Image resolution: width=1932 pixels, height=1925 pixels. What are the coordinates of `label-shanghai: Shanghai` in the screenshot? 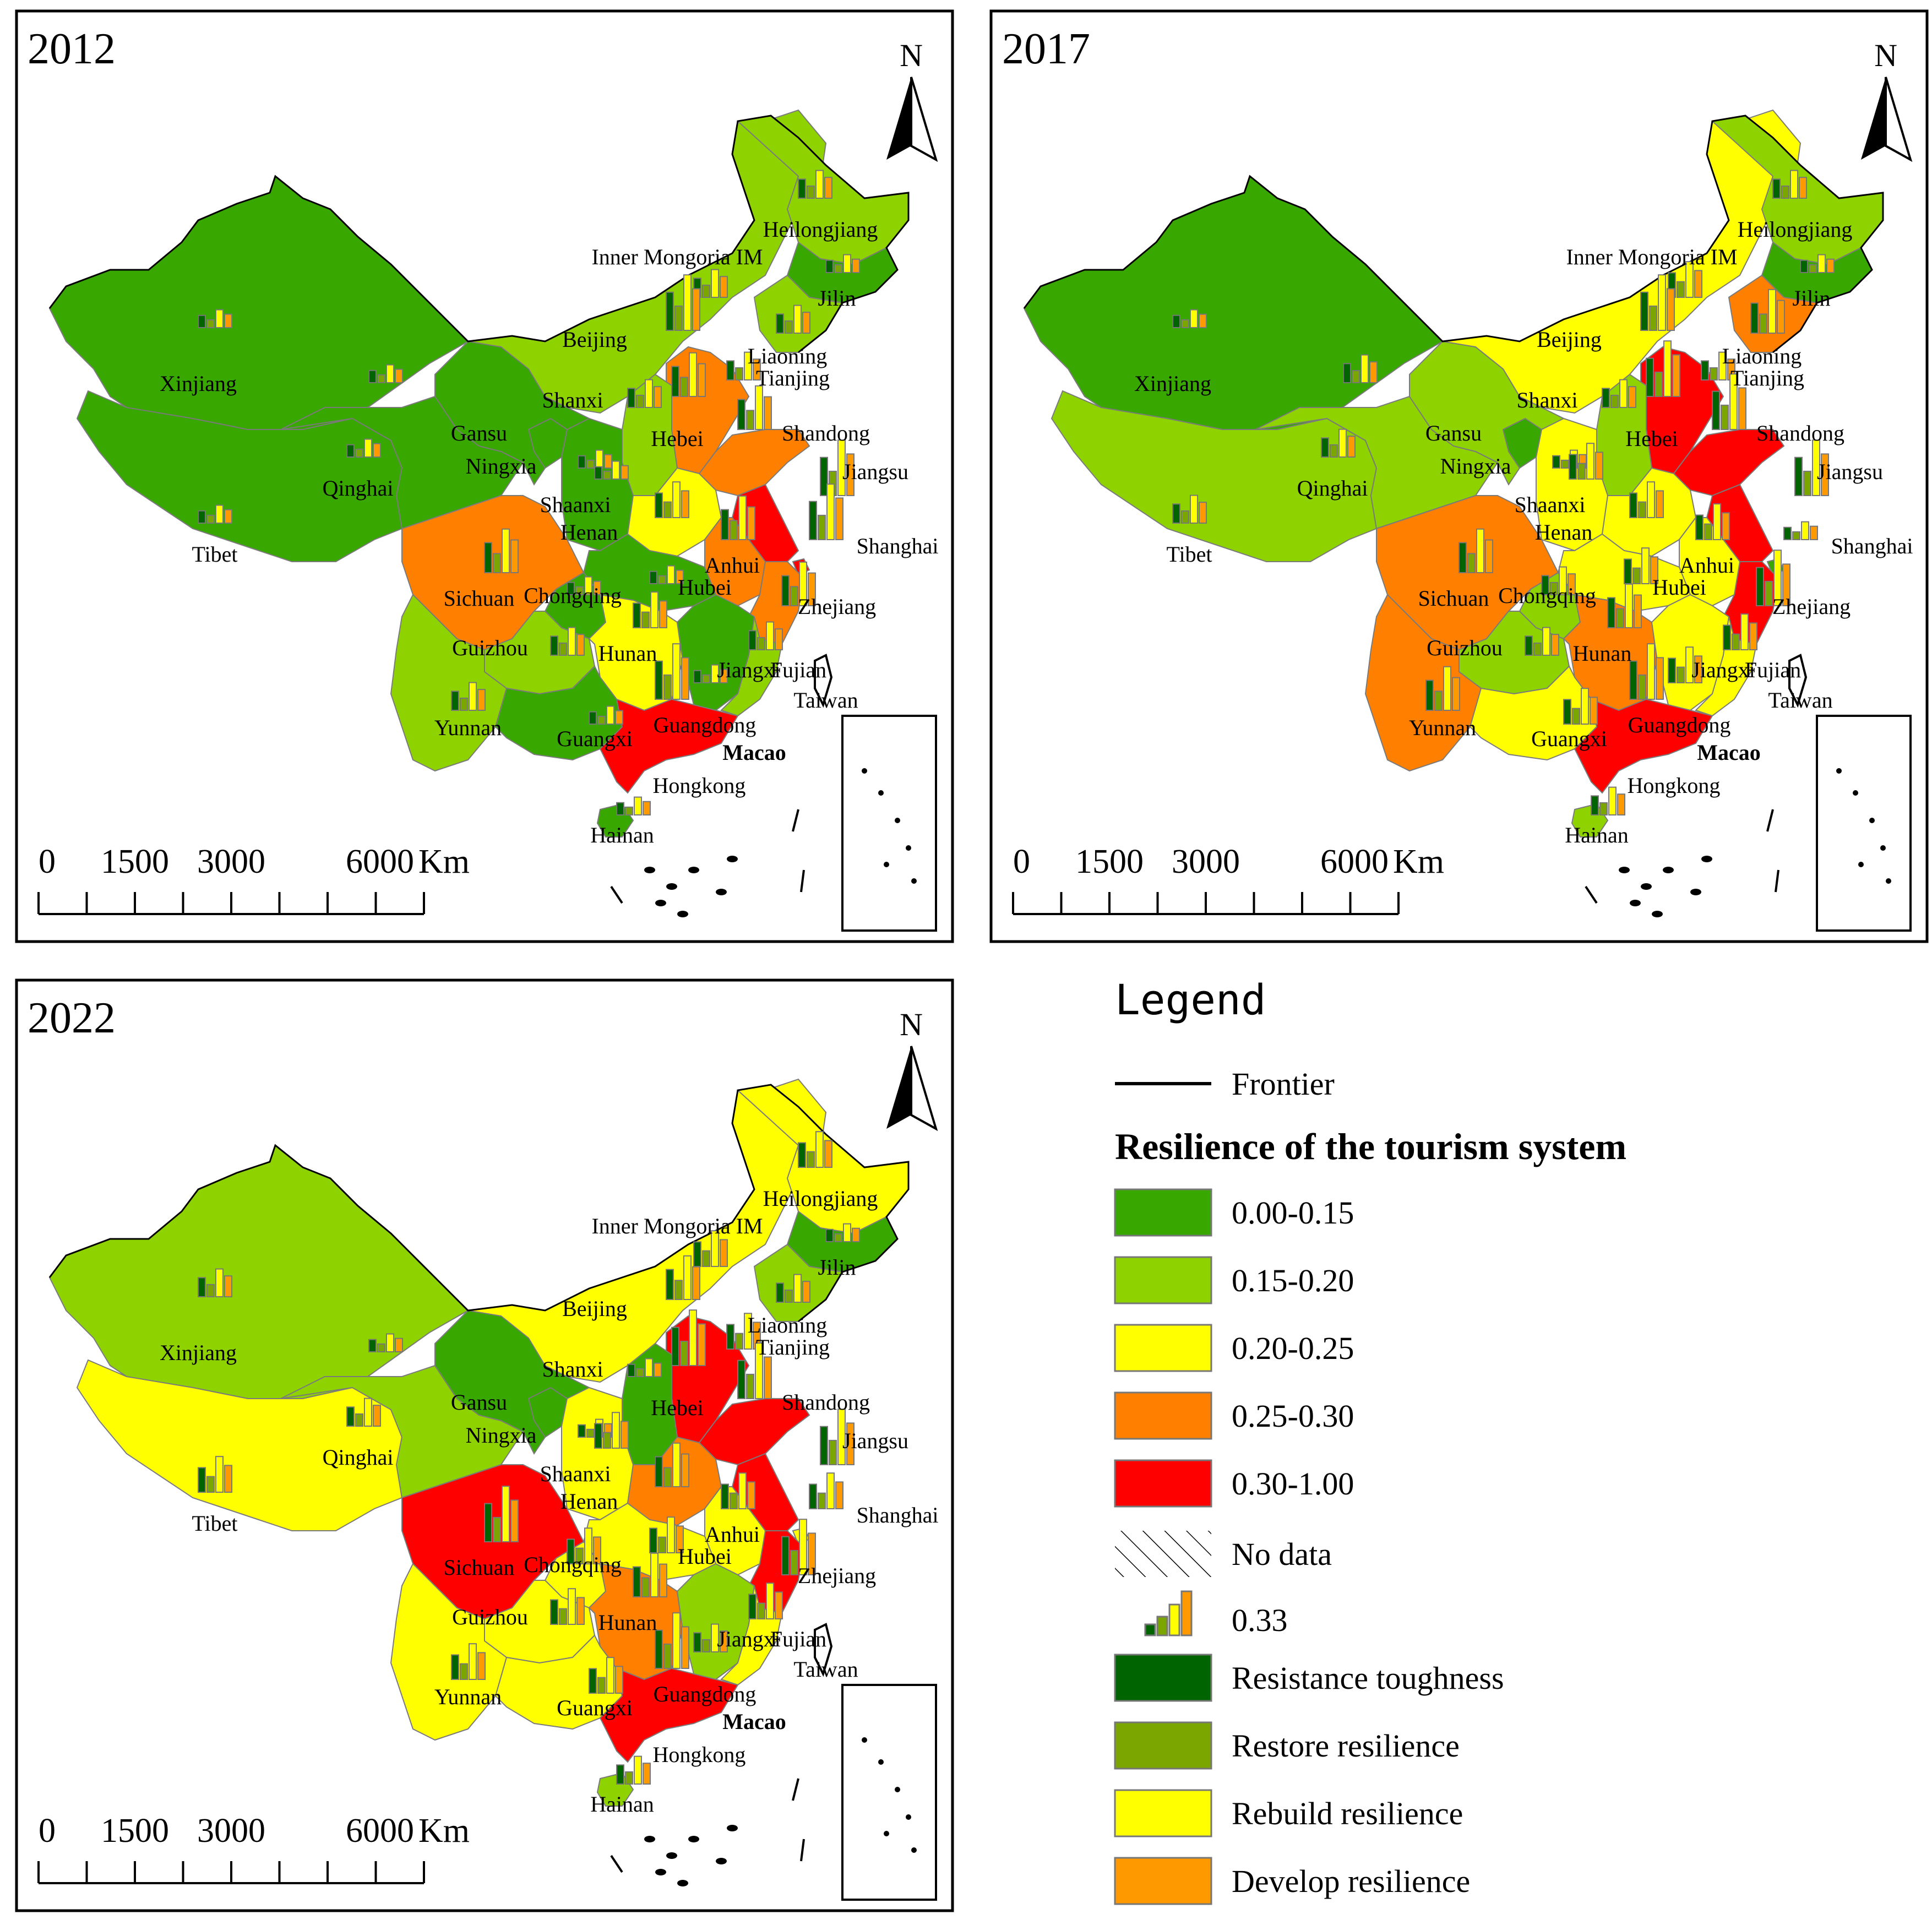 It's located at (1872, 546).